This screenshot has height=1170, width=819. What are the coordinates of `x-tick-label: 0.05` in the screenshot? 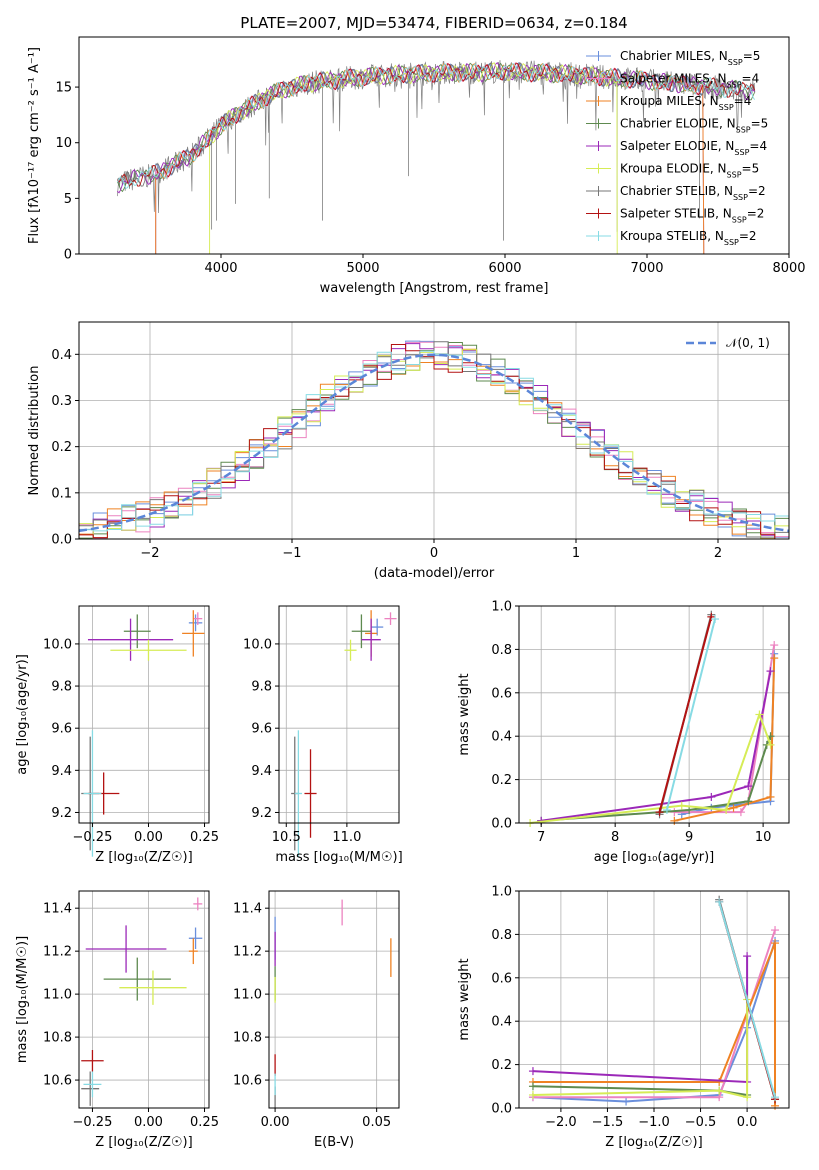 It's located at (376, 1122).